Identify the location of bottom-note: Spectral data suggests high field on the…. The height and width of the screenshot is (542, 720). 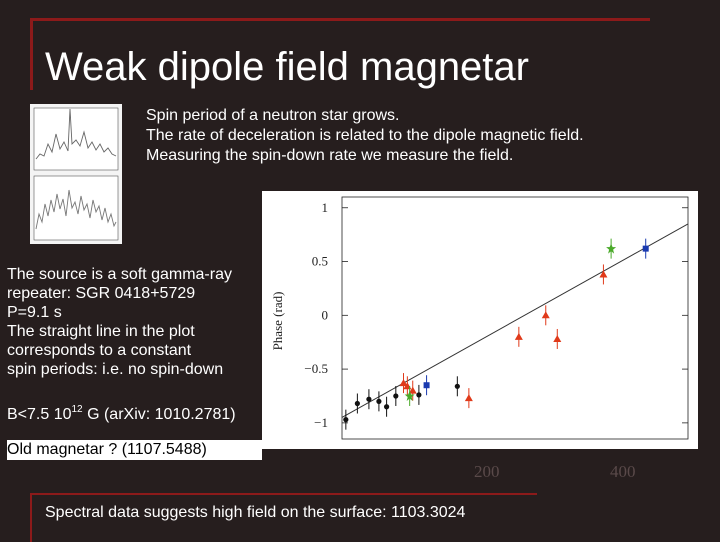
(255, 512).